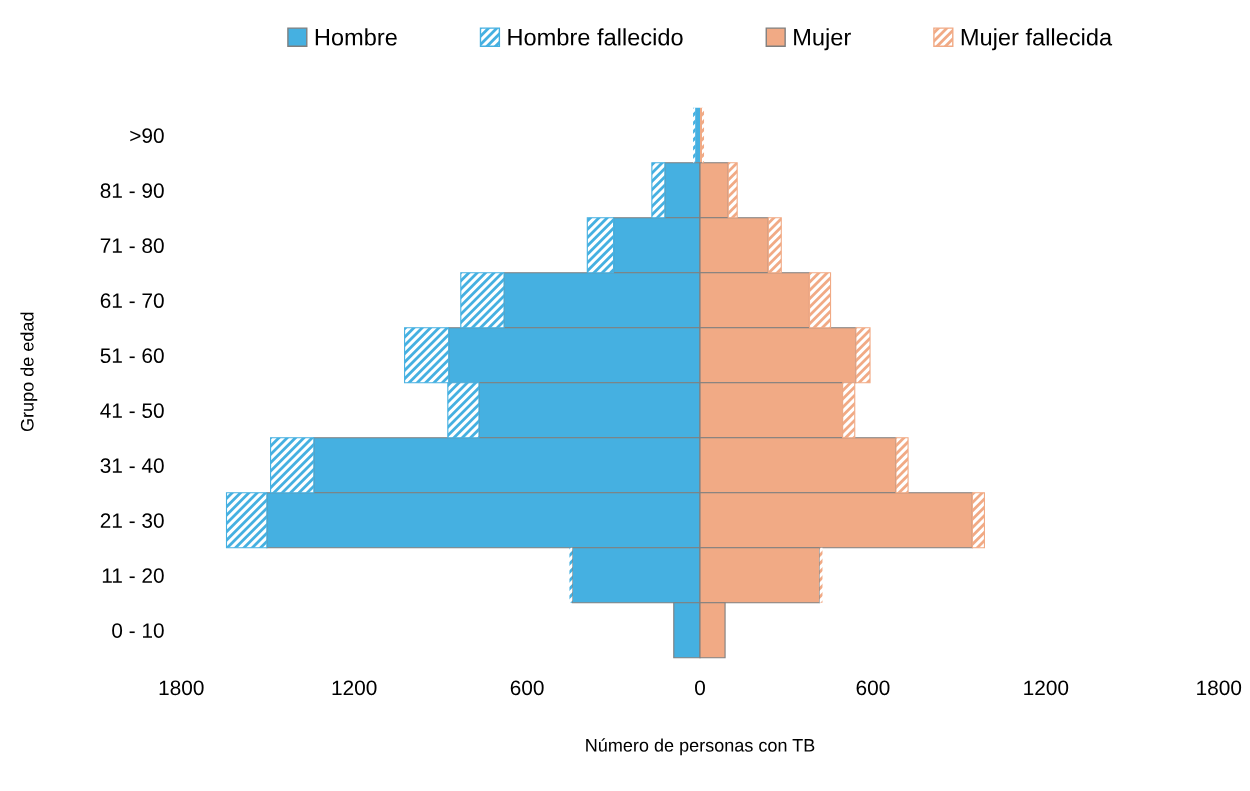  I want to click on y-tick-label: 31 - 40, so click(132, 466).